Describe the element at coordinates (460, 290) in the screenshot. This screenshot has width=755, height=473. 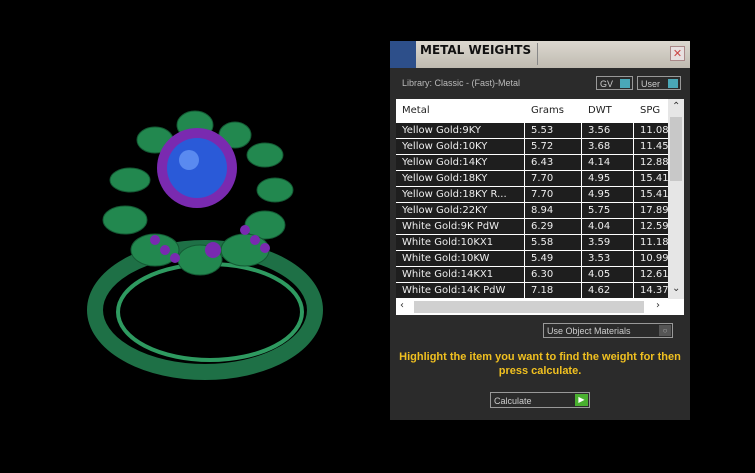
I see `cell-metal: White Gold:14K PdW` at that location.